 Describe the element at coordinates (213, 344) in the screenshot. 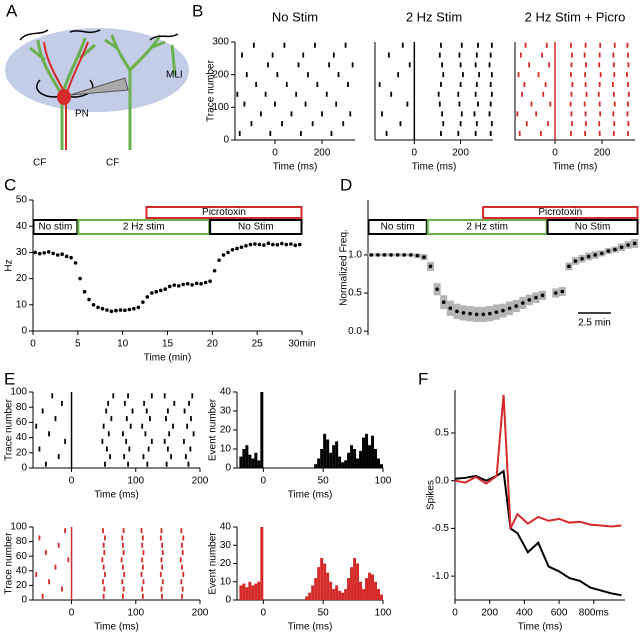

I see `x-tick-label: 20` at that location.